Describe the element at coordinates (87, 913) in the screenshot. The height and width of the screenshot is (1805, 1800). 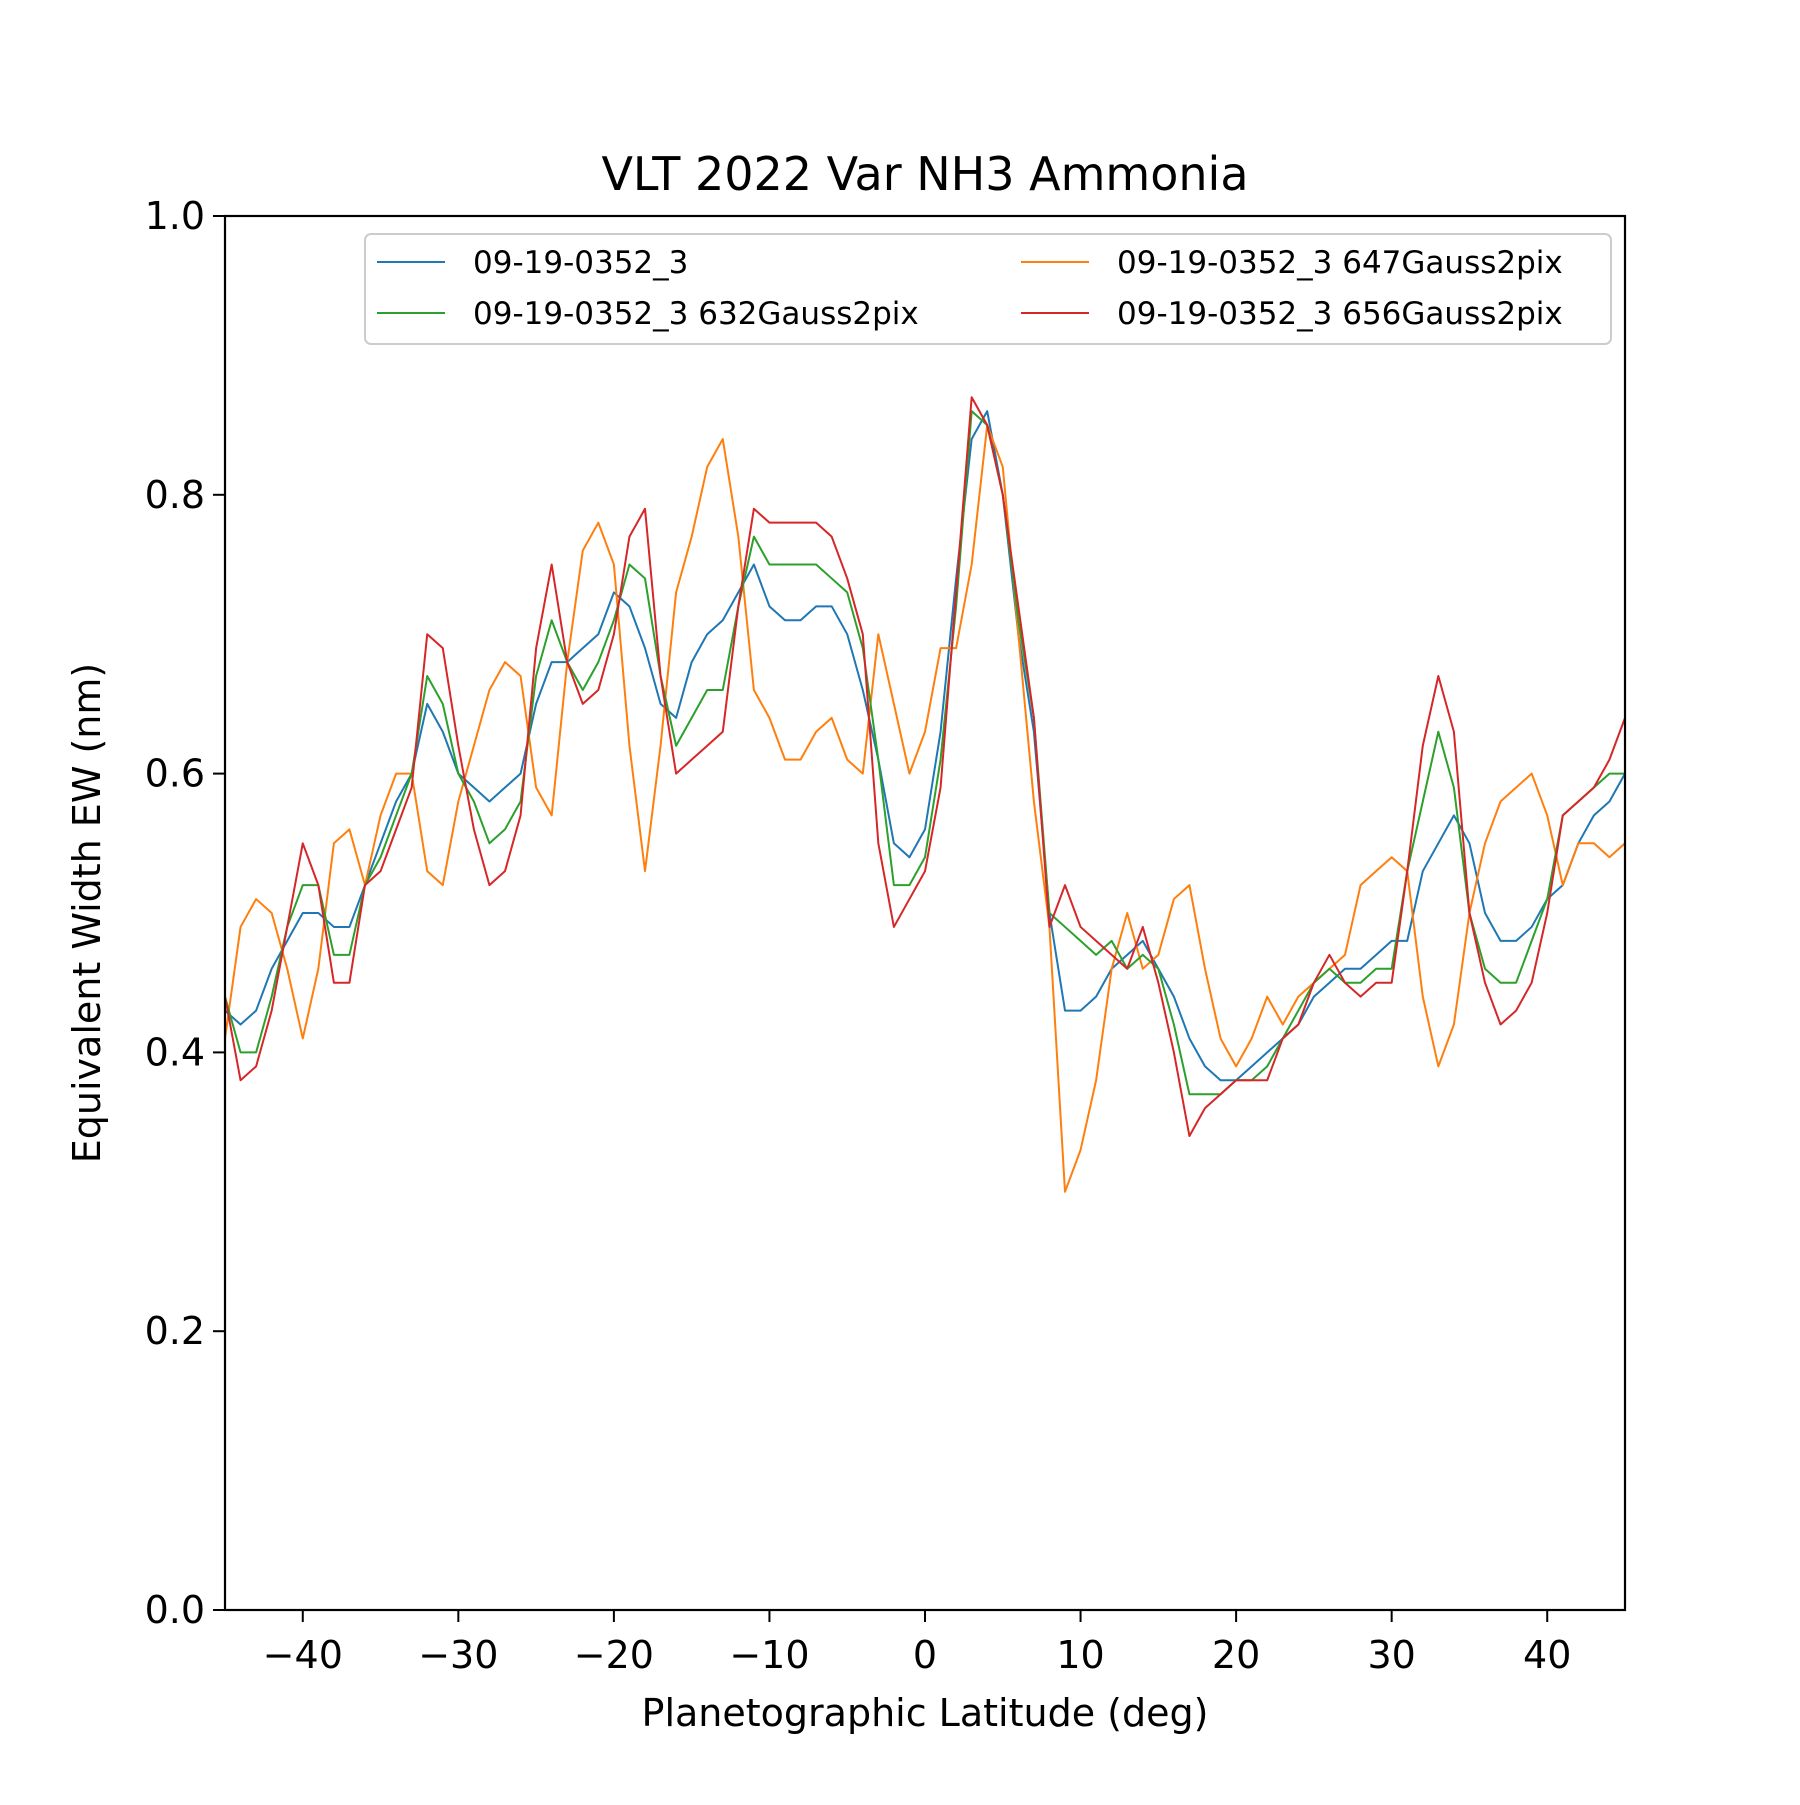
I see `y-axis-label: Equivalent Width EW (nm)` at that location.